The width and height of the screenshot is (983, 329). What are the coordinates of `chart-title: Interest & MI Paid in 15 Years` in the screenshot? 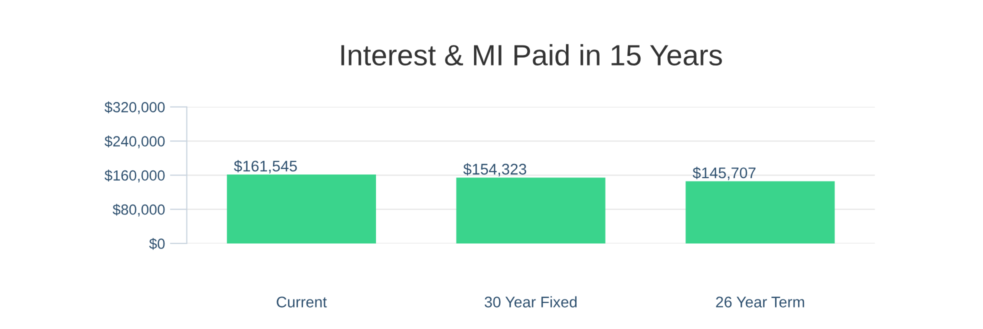 It's located at (531, 55).